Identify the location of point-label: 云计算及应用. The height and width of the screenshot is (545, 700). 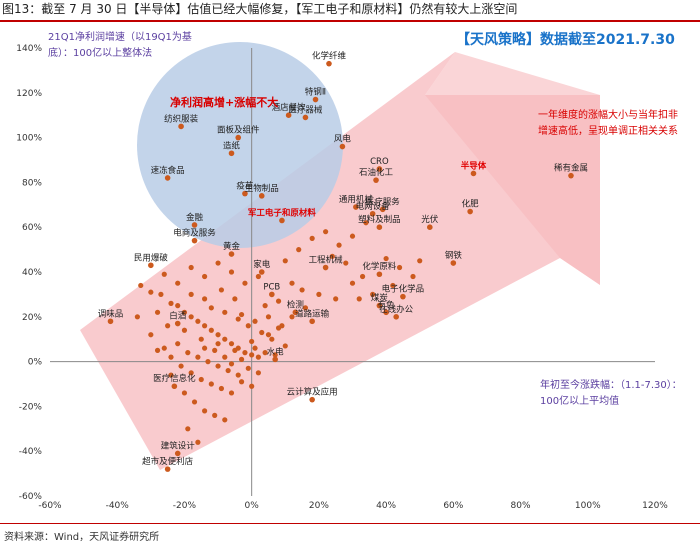
(312, 392).